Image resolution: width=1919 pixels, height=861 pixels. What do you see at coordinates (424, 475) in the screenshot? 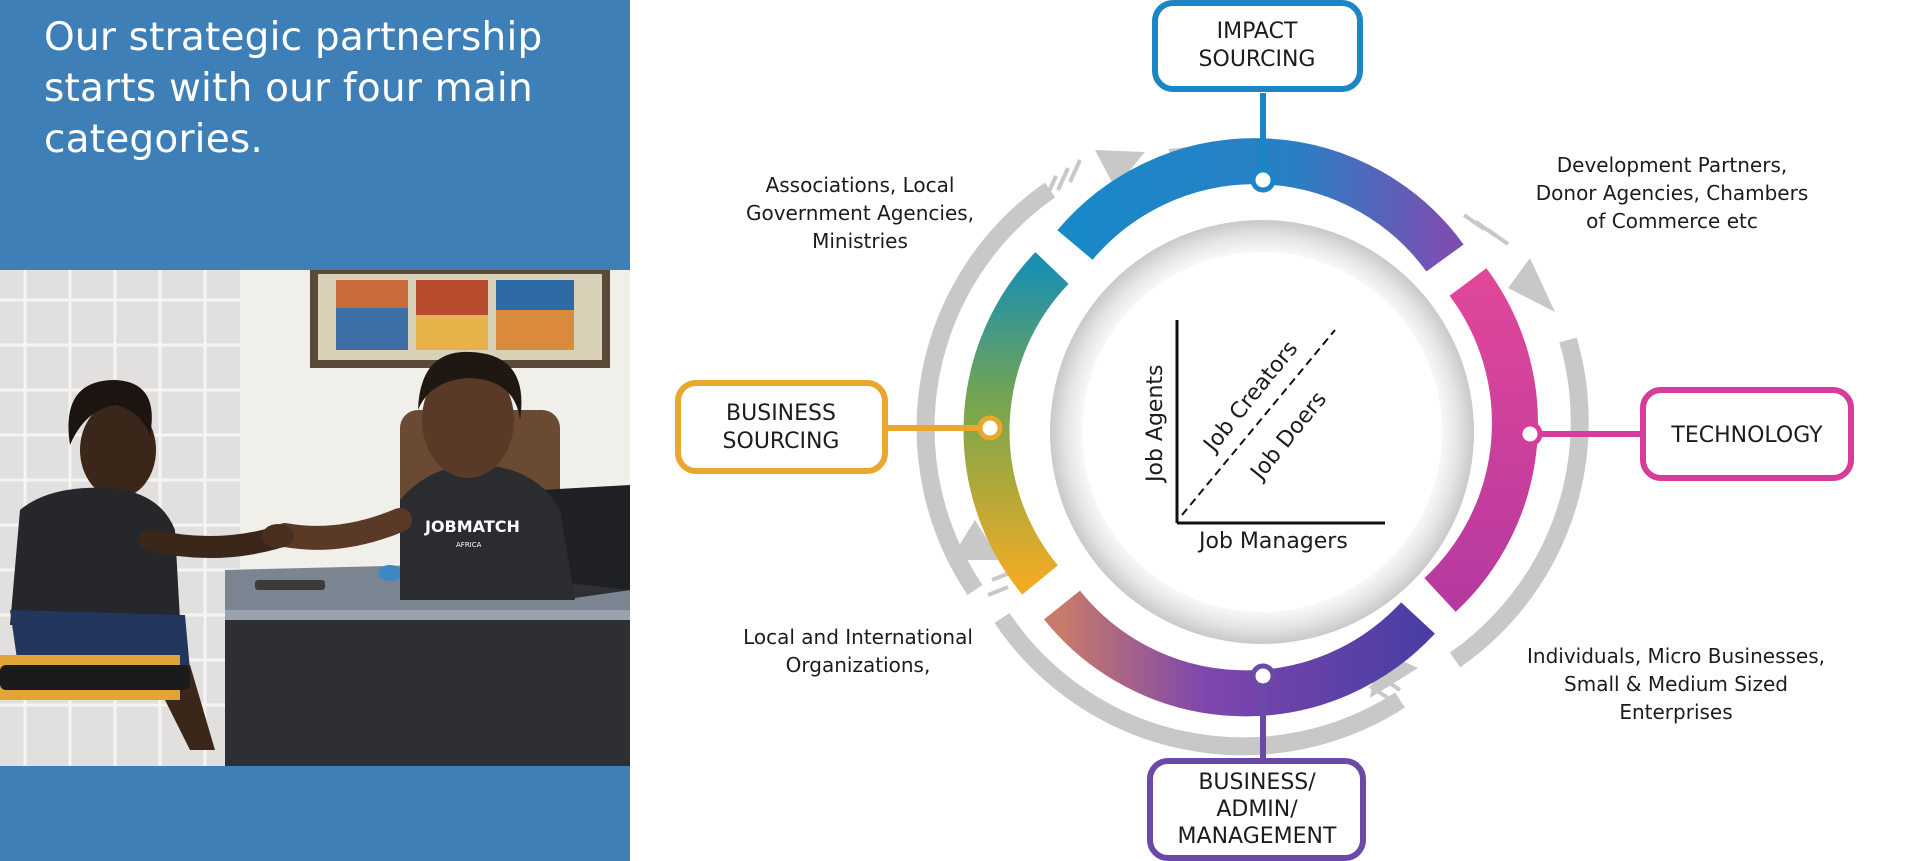
I see `woman-right: JOBMATCH AFRICA` at bounding box center [424, 475].